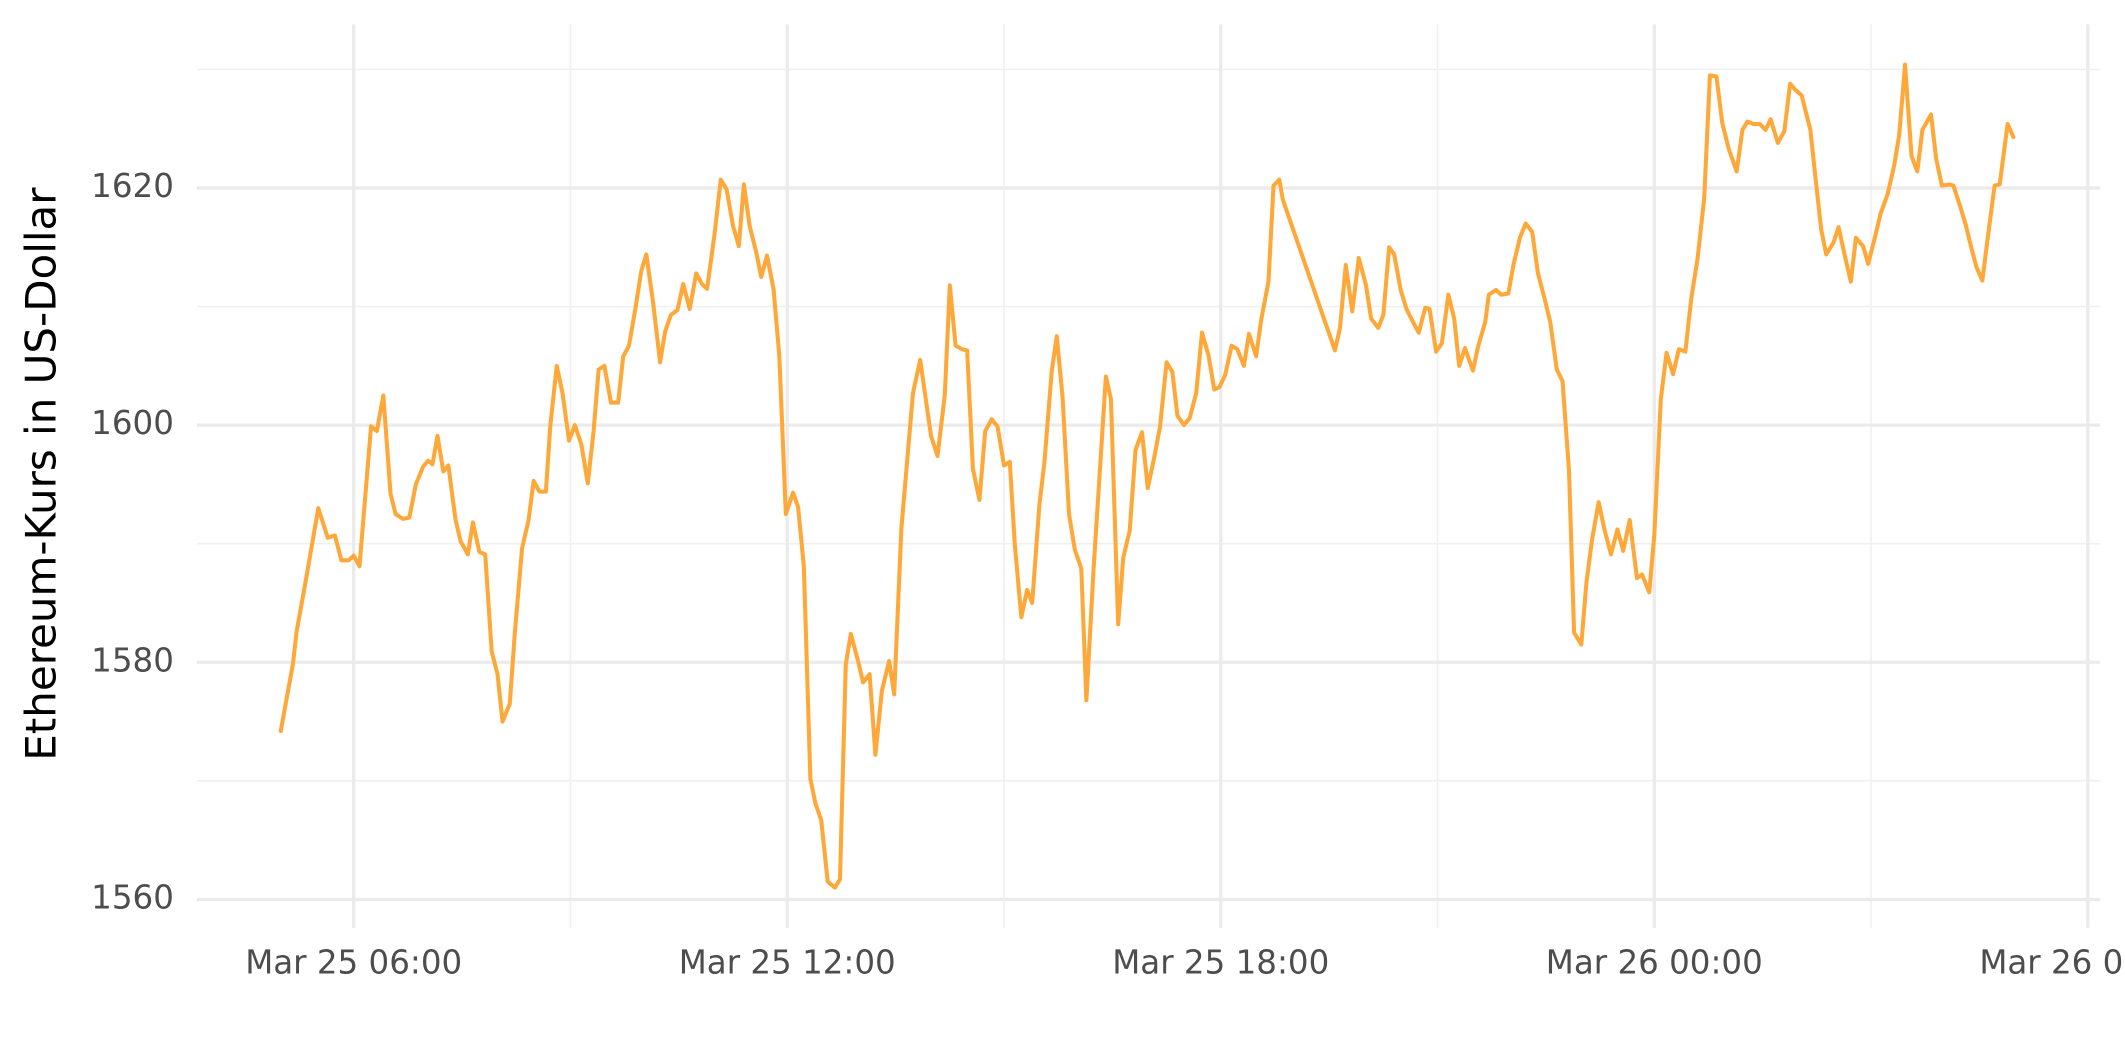 The height and width of the screenshot is (1062, 2125). Describe the element at coordinates (1220, 962) in the screenshot. I see `x-tick-label: Mar 25 18:00` at that location.